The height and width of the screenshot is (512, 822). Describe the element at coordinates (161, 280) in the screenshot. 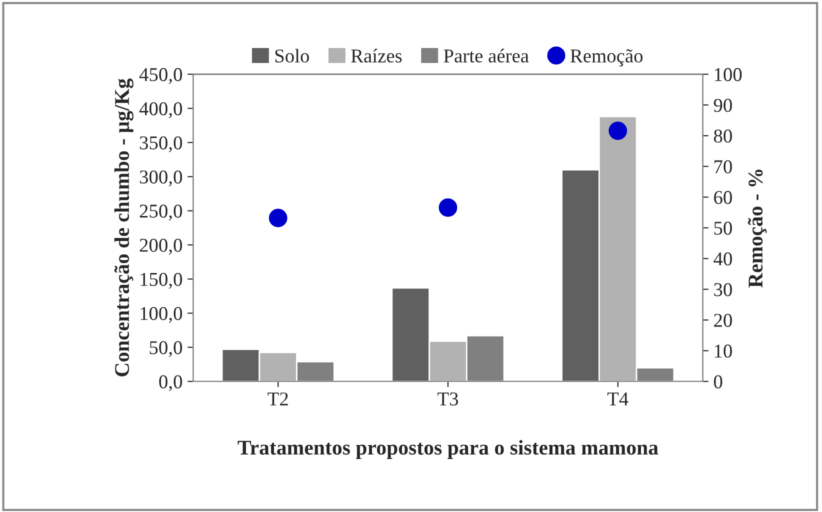

I see `y-tick-label: 150,0` at that location.